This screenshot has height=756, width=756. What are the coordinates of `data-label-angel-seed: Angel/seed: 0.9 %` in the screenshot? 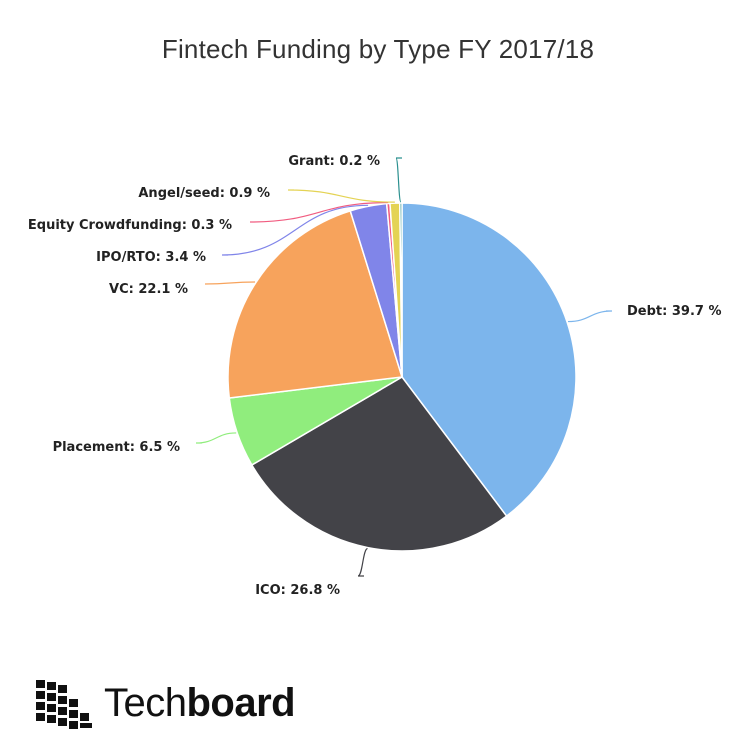 It's located at (204, 193).